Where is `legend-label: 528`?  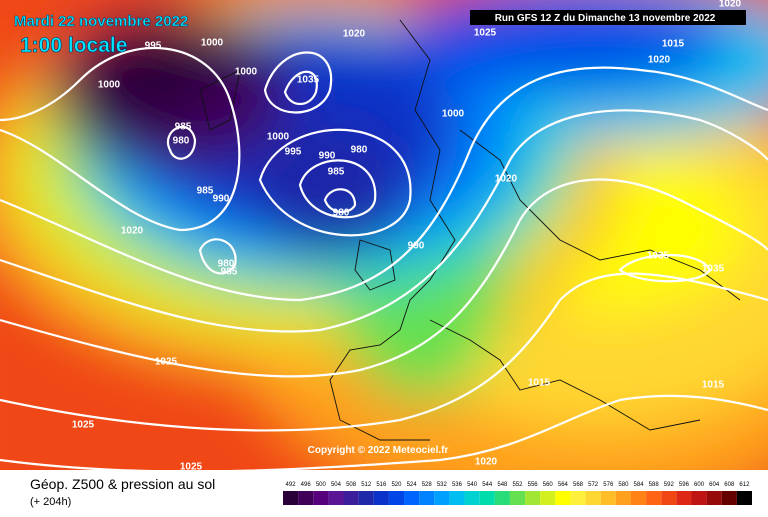 legend-label: 528 is located at coordinates (427, 485).